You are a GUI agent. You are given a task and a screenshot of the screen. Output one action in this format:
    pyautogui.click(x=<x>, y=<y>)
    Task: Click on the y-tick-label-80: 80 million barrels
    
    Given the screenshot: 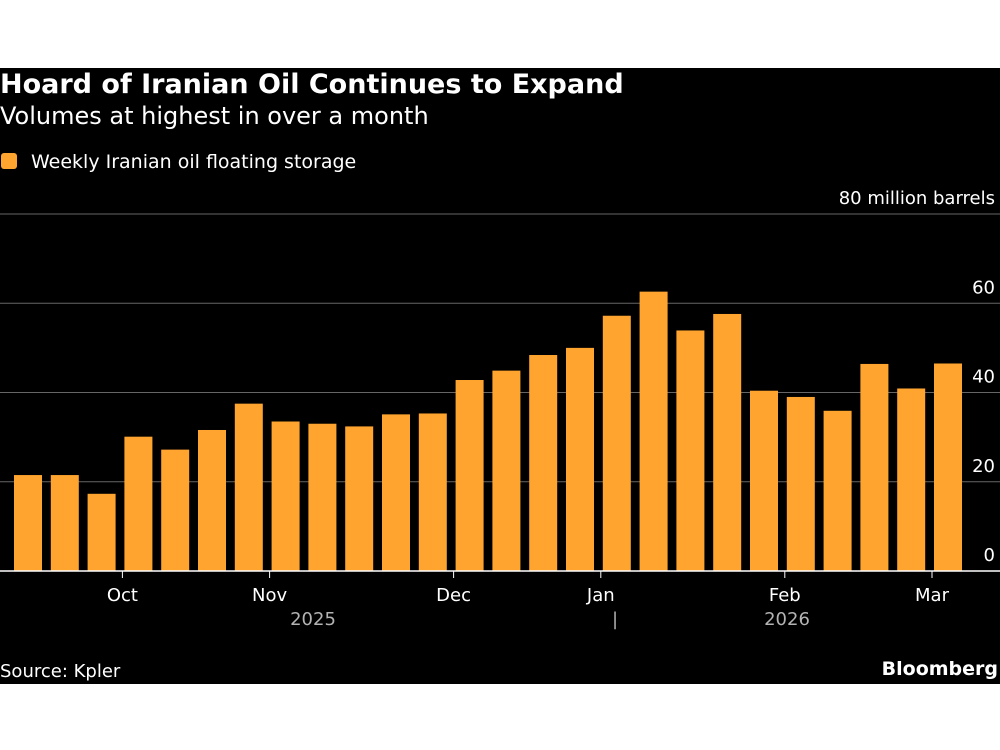 What is the action you would take?
    pyautogui.click(x=917, y=198)
    